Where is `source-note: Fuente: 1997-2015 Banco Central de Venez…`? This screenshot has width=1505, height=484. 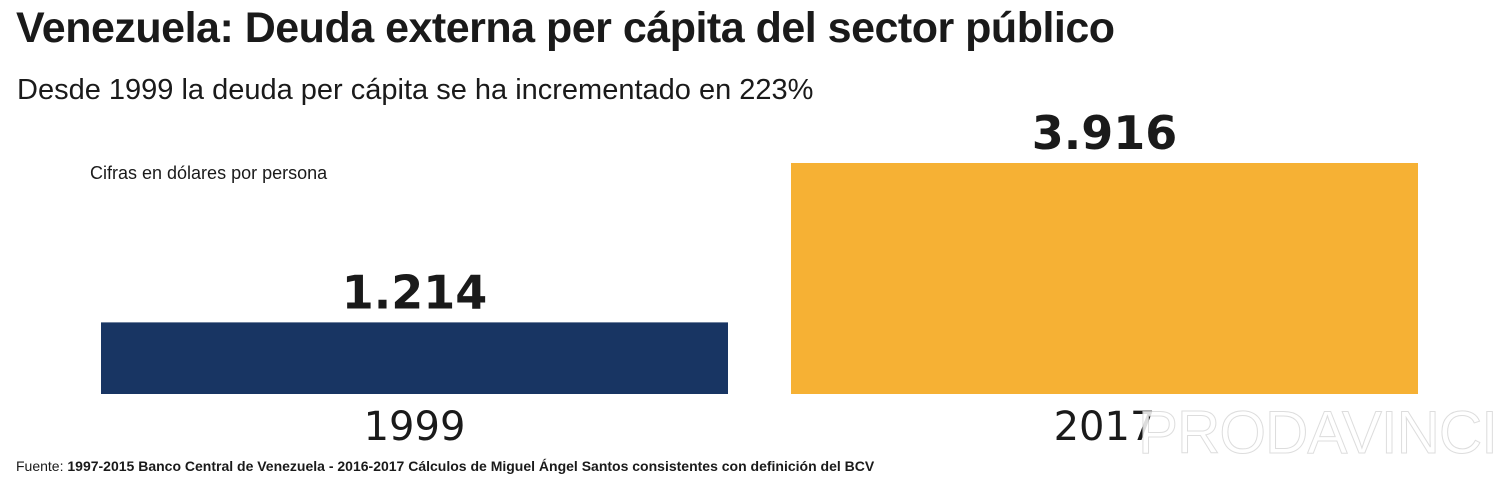 source-note: Fuente: 1997-2015 Banco Central de Venez… is located at coordinates (445, 466).